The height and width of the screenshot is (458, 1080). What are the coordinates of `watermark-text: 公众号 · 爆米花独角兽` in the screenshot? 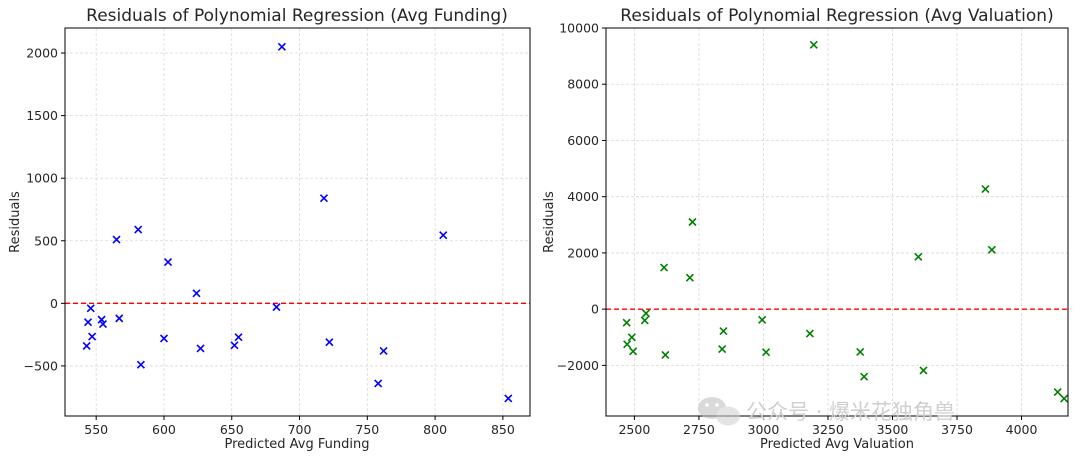 It's located at (850, 412).